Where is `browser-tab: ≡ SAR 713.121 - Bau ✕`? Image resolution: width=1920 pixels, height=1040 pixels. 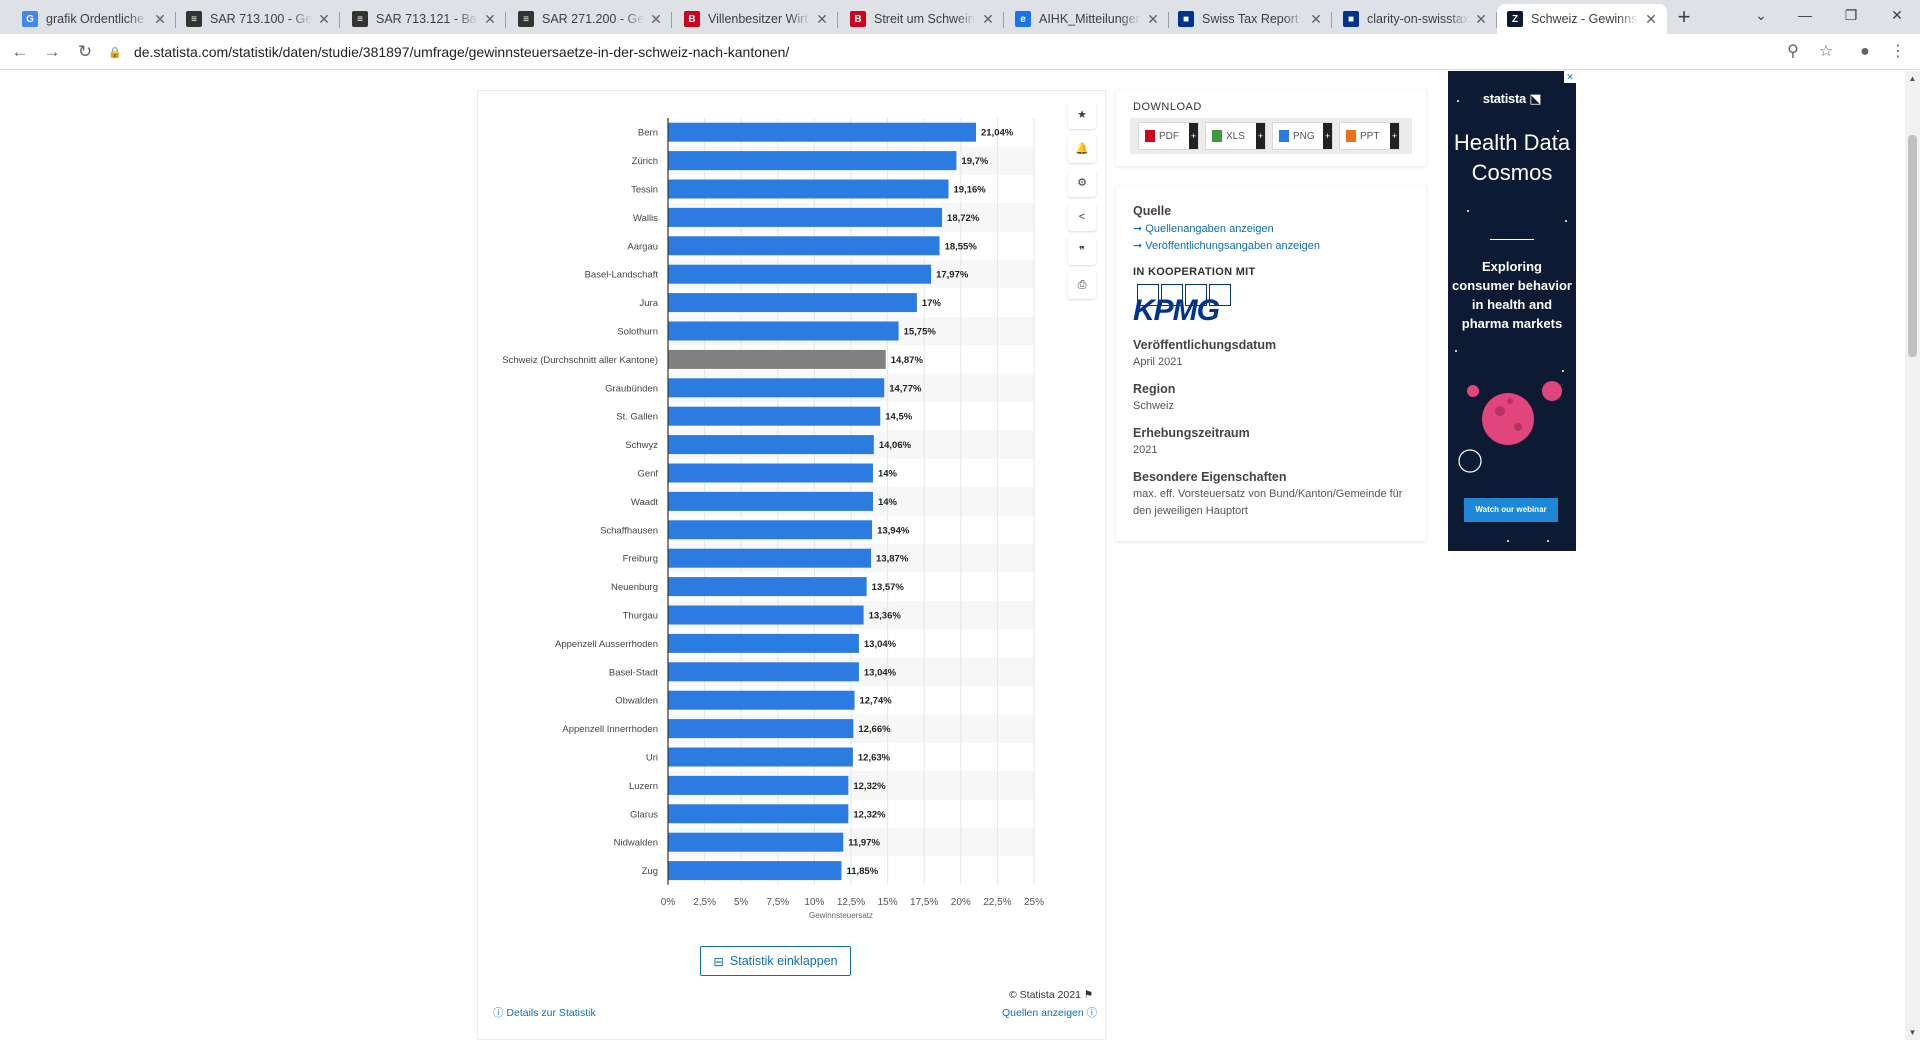
browser-tab: ≡ SAR 713.121 - Bau ✕ is located at coordinates (424, 19).